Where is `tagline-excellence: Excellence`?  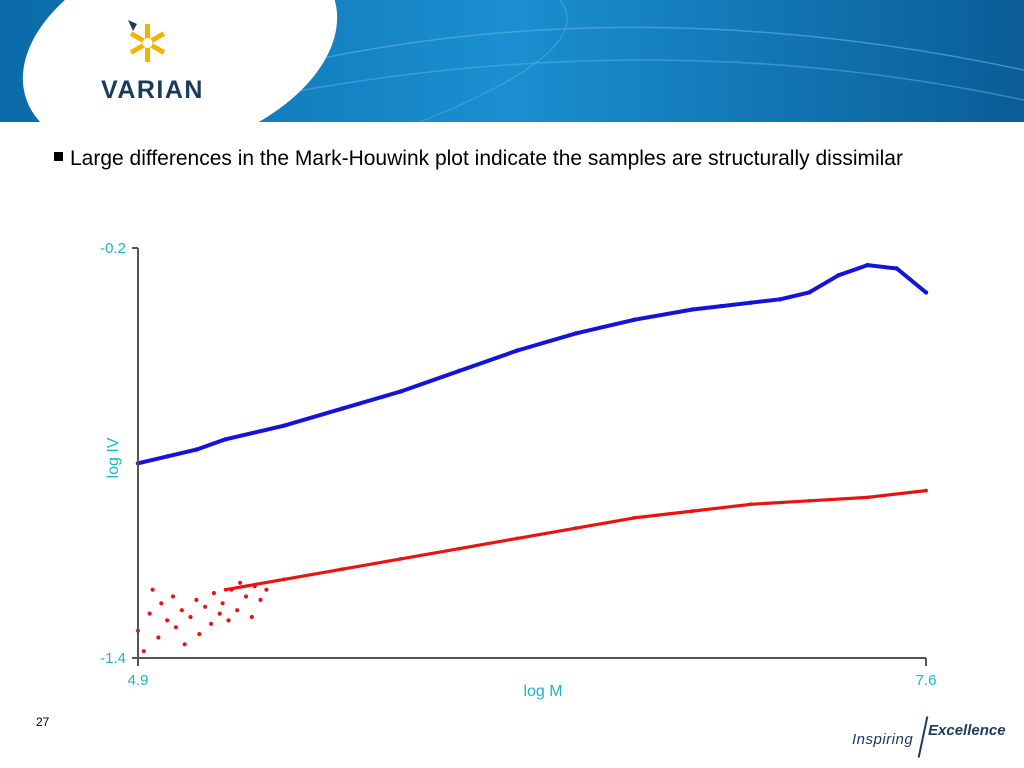
tagline-excellence: Excellence is located at coordinates (967, 730).